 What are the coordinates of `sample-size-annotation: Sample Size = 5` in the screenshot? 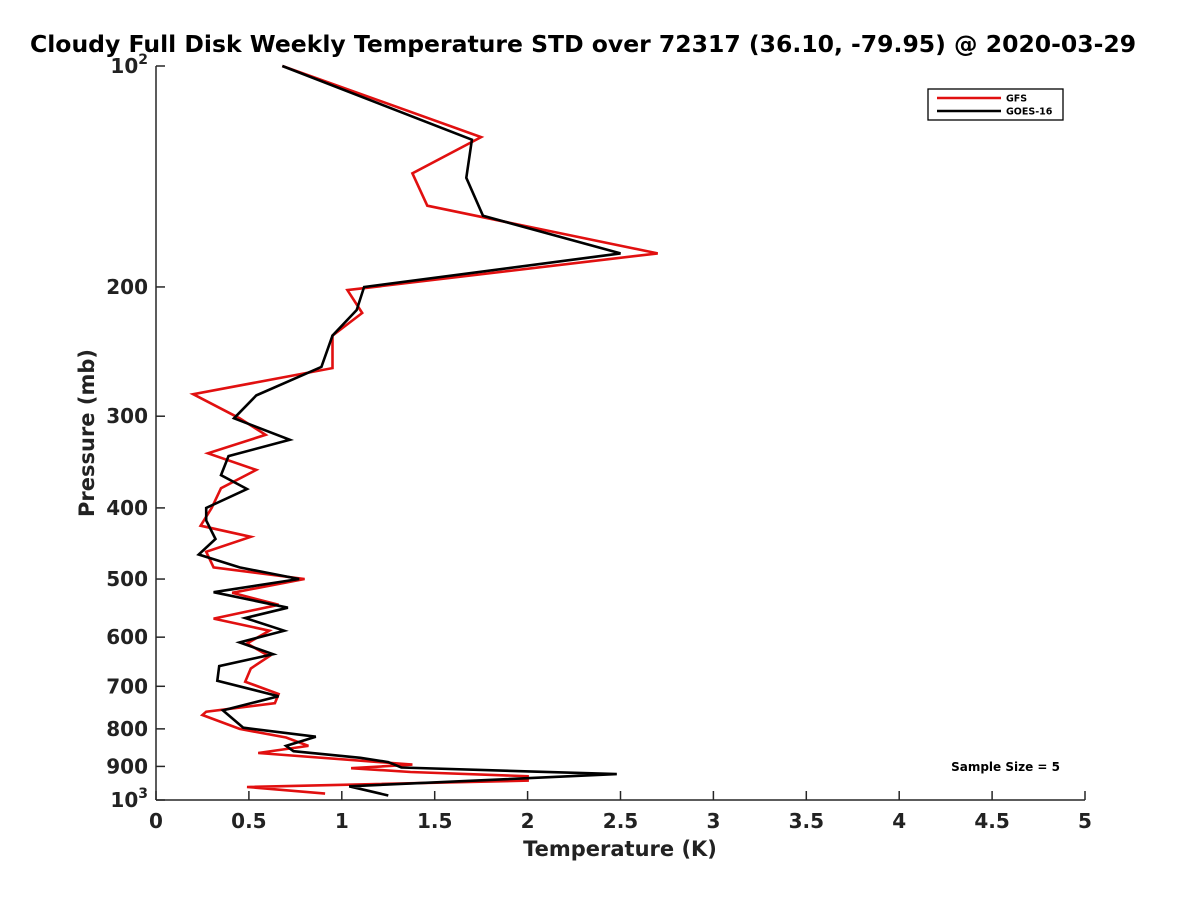 It's located at (1005, 767).